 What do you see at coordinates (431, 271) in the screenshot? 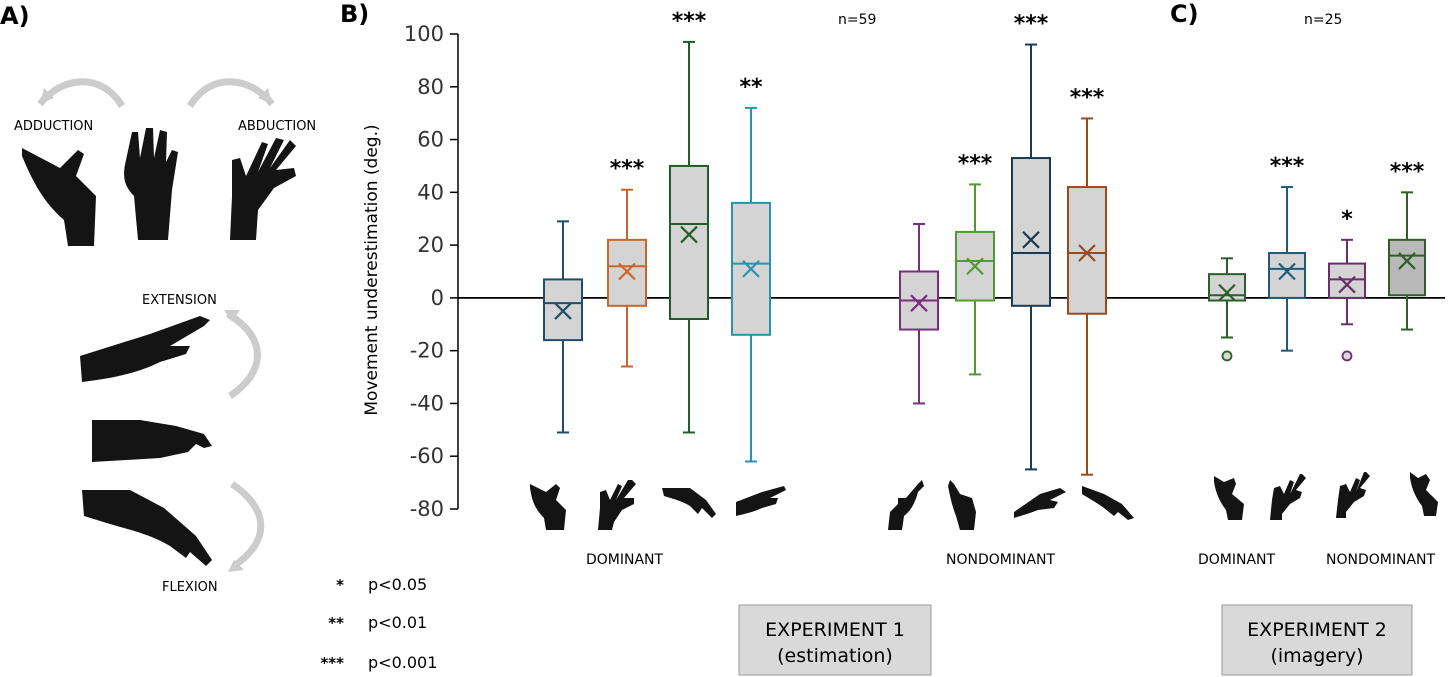
I see `y-axis: 100 80 60 40 20 0 -20 -40 -60 -80` at bounding box center [431, 271].